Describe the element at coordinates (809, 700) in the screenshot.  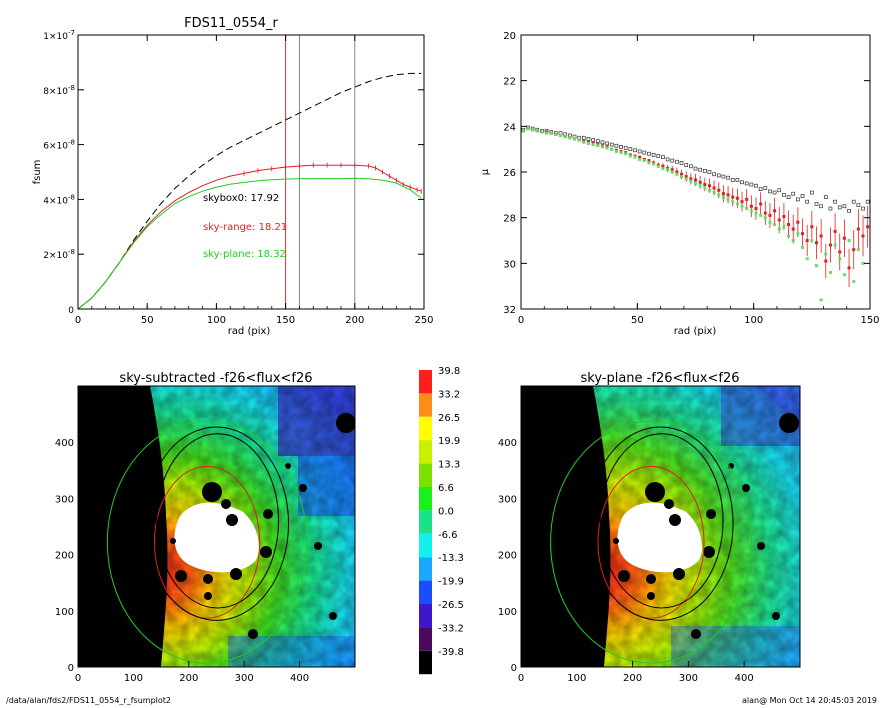
I see `footer-timestamp: alan@ Mon Oct 14 20:45:03 2019` at that location.